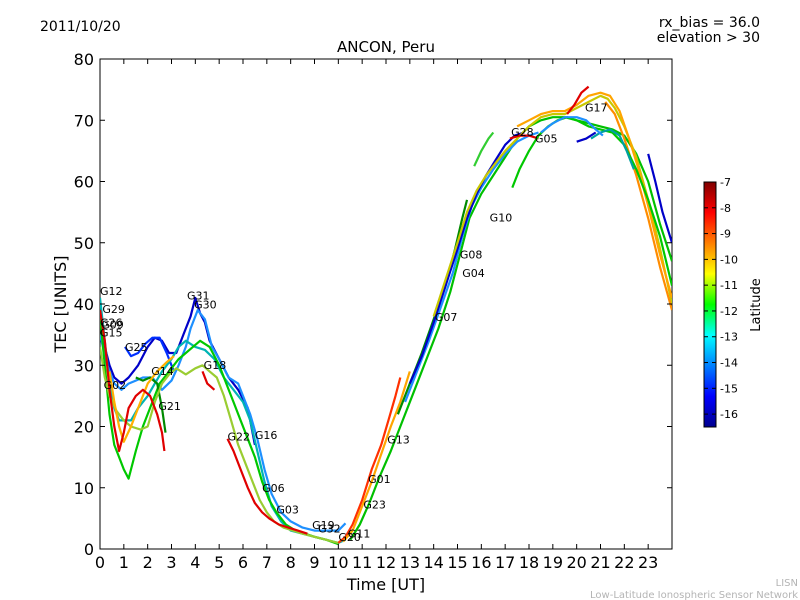 This screenshot has width=800, height=600. I want to click on satellite-label: G18, so click(215, 365).